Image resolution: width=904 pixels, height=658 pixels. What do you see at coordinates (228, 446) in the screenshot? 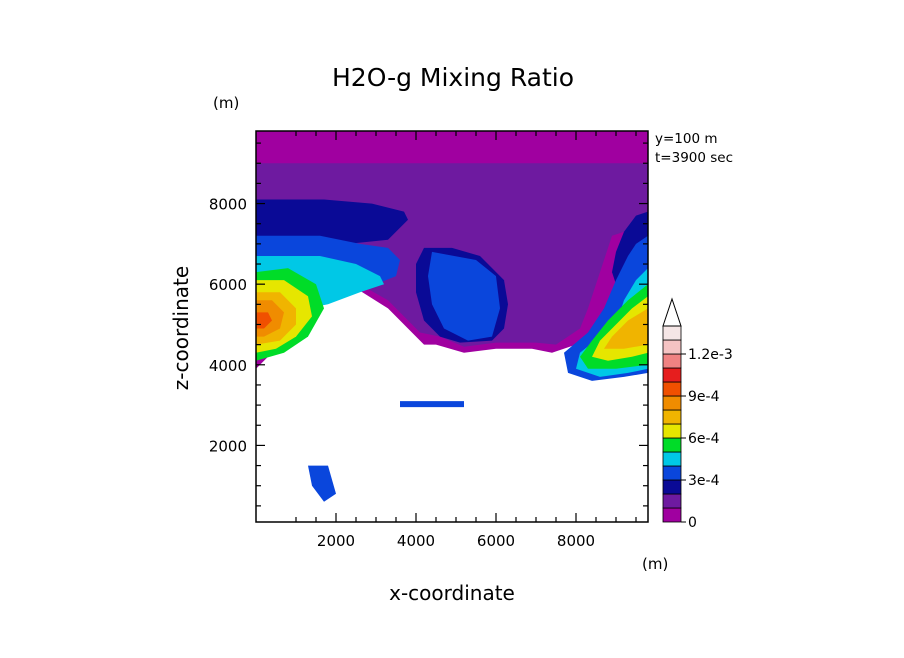
I see `y-tick-label: 2000` at bounding box center [228, 446].